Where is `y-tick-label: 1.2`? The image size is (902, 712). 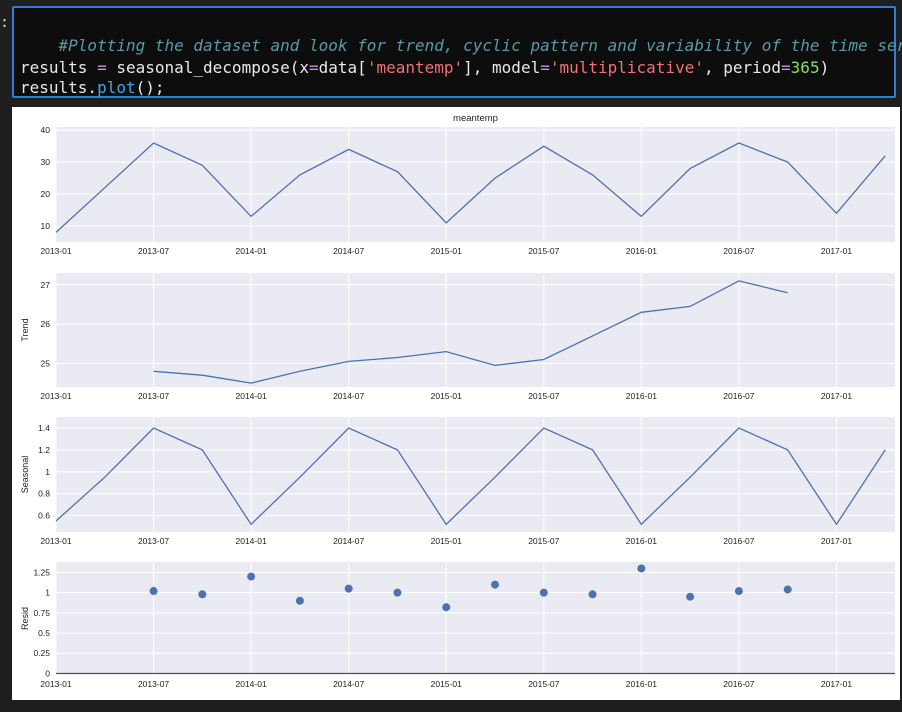 y-tick-label: 1.2 is located at coordinates (44, 450).